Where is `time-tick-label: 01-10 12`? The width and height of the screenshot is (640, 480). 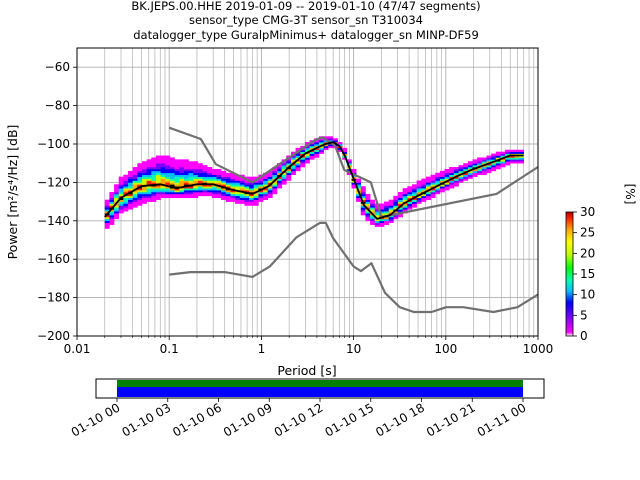
time-tick-label: 01-10 12 is located at coordinates (299, 419).